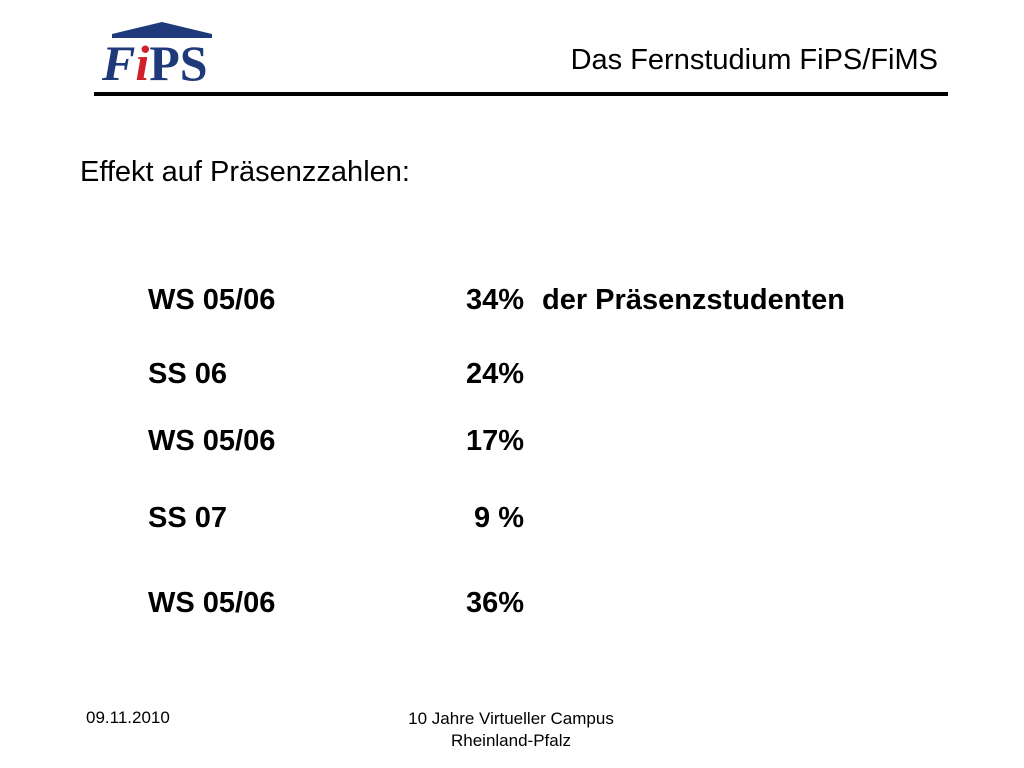  I want to click on footer-event-line: 10 Jahre Virtueller Campus, so click(511, 718).